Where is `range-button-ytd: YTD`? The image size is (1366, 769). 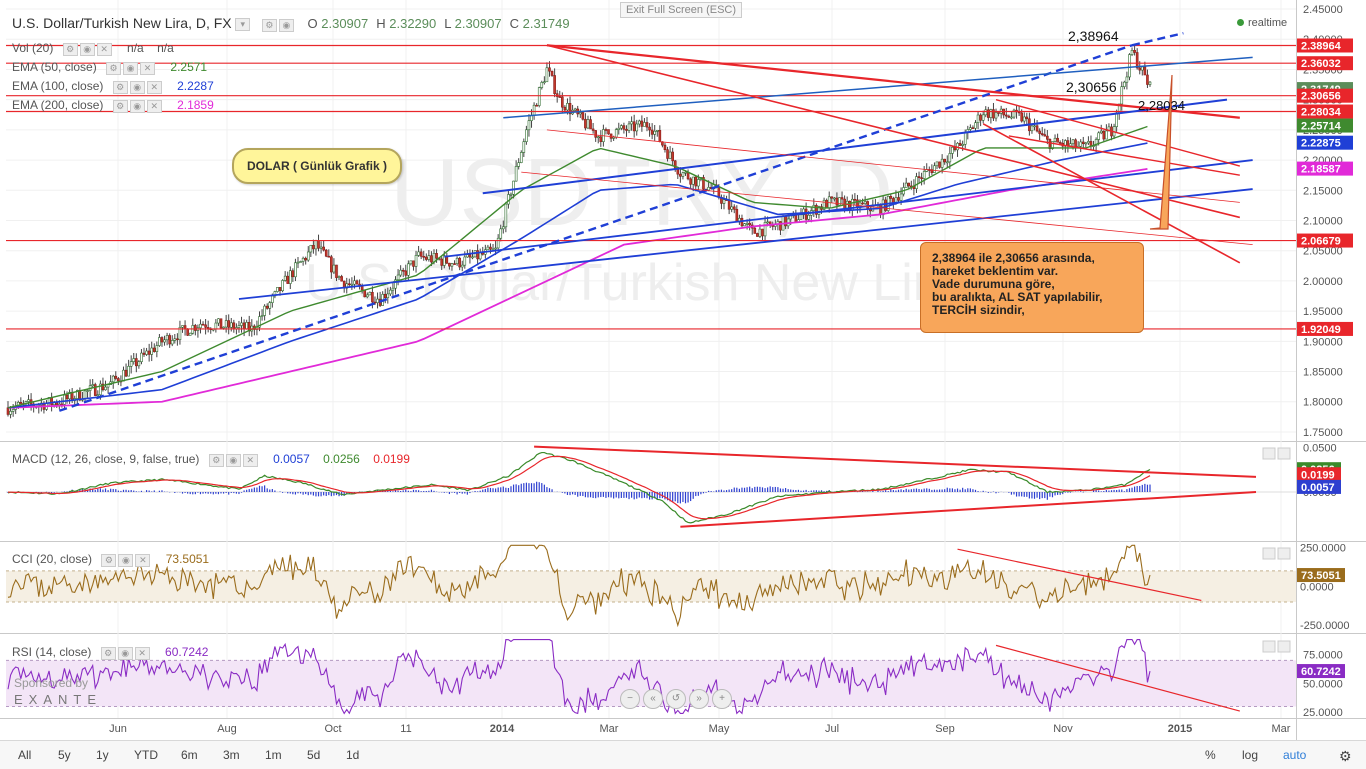
range-button-ytd: YTD is located at coordinates (146, 755).